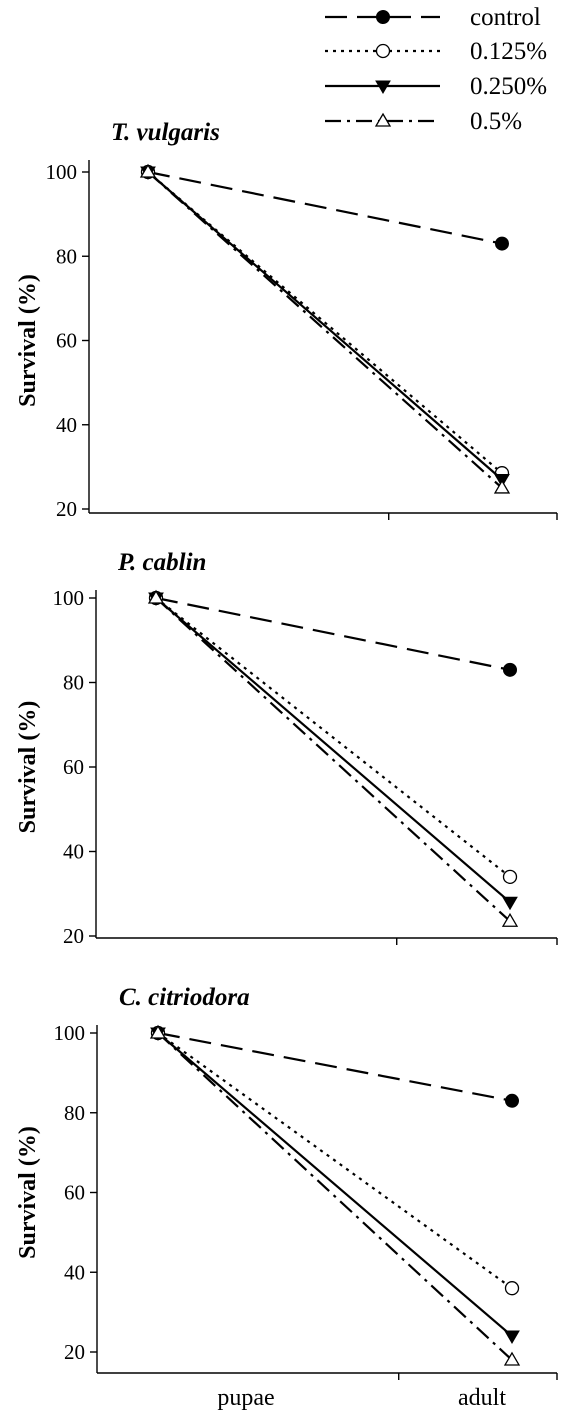 This screenshot has height=1413, width=567. I want to click on legend-item-2: 0.125%, so click(436, 51).